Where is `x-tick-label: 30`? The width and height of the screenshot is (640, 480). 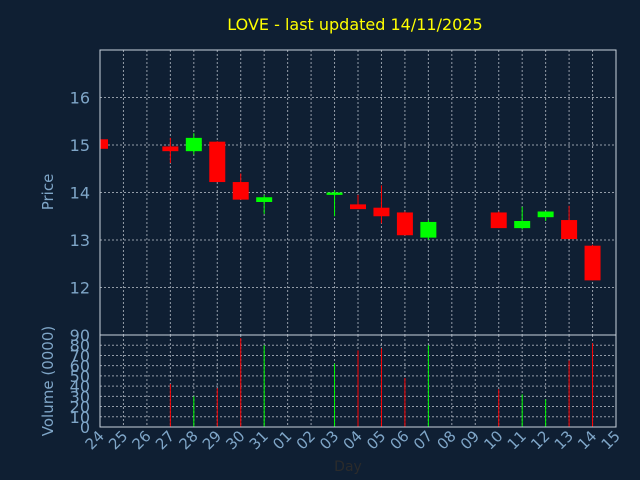
x-tick-label: 30 is located at coordinates (235, 440).